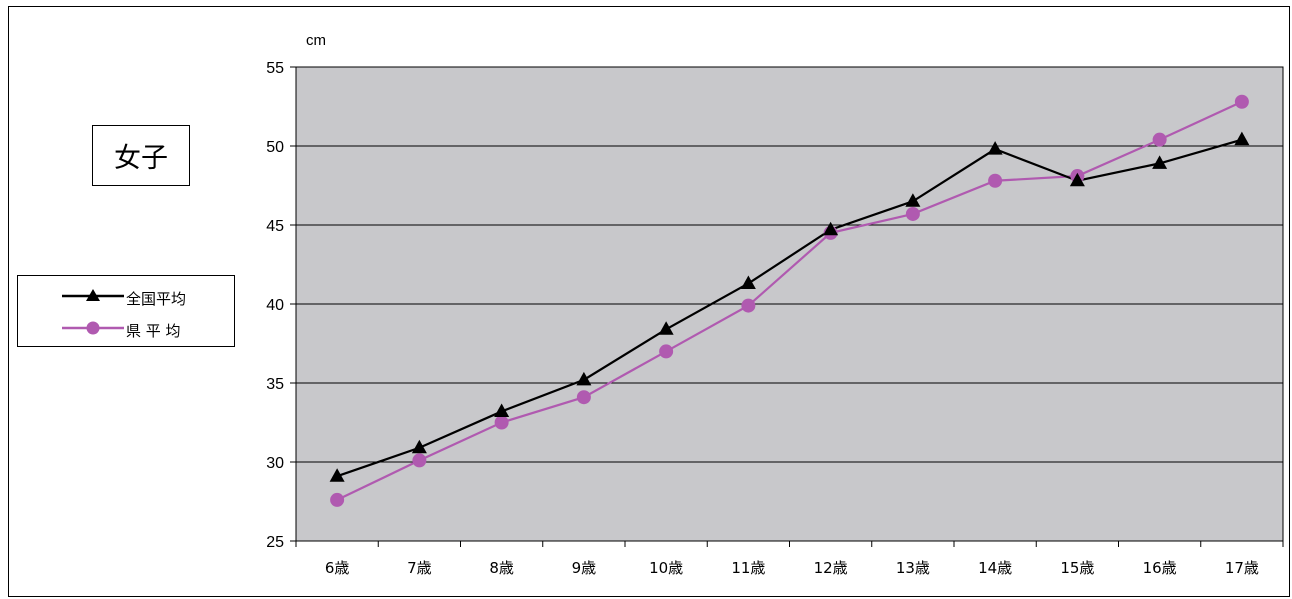 Image resolution: width=1292 pixels, height=599 pixels. I want to click on x-tick-label: 6歳, so click(337, 568).